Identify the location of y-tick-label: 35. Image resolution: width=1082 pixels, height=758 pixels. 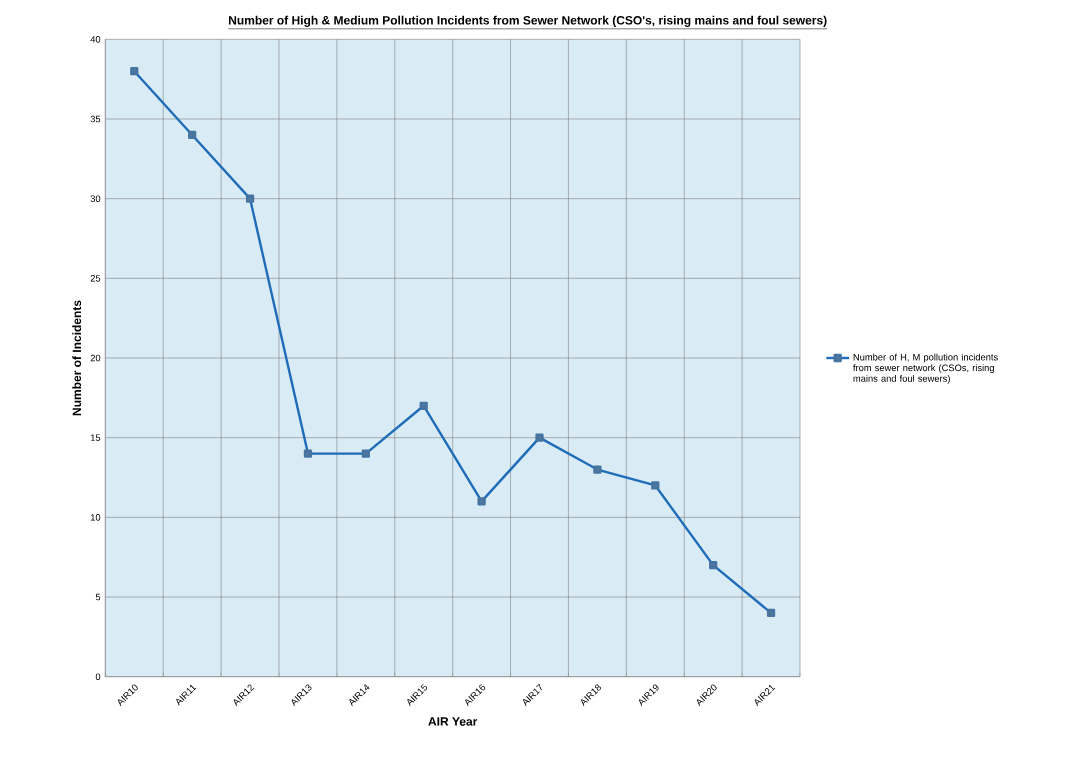
(95, 119).